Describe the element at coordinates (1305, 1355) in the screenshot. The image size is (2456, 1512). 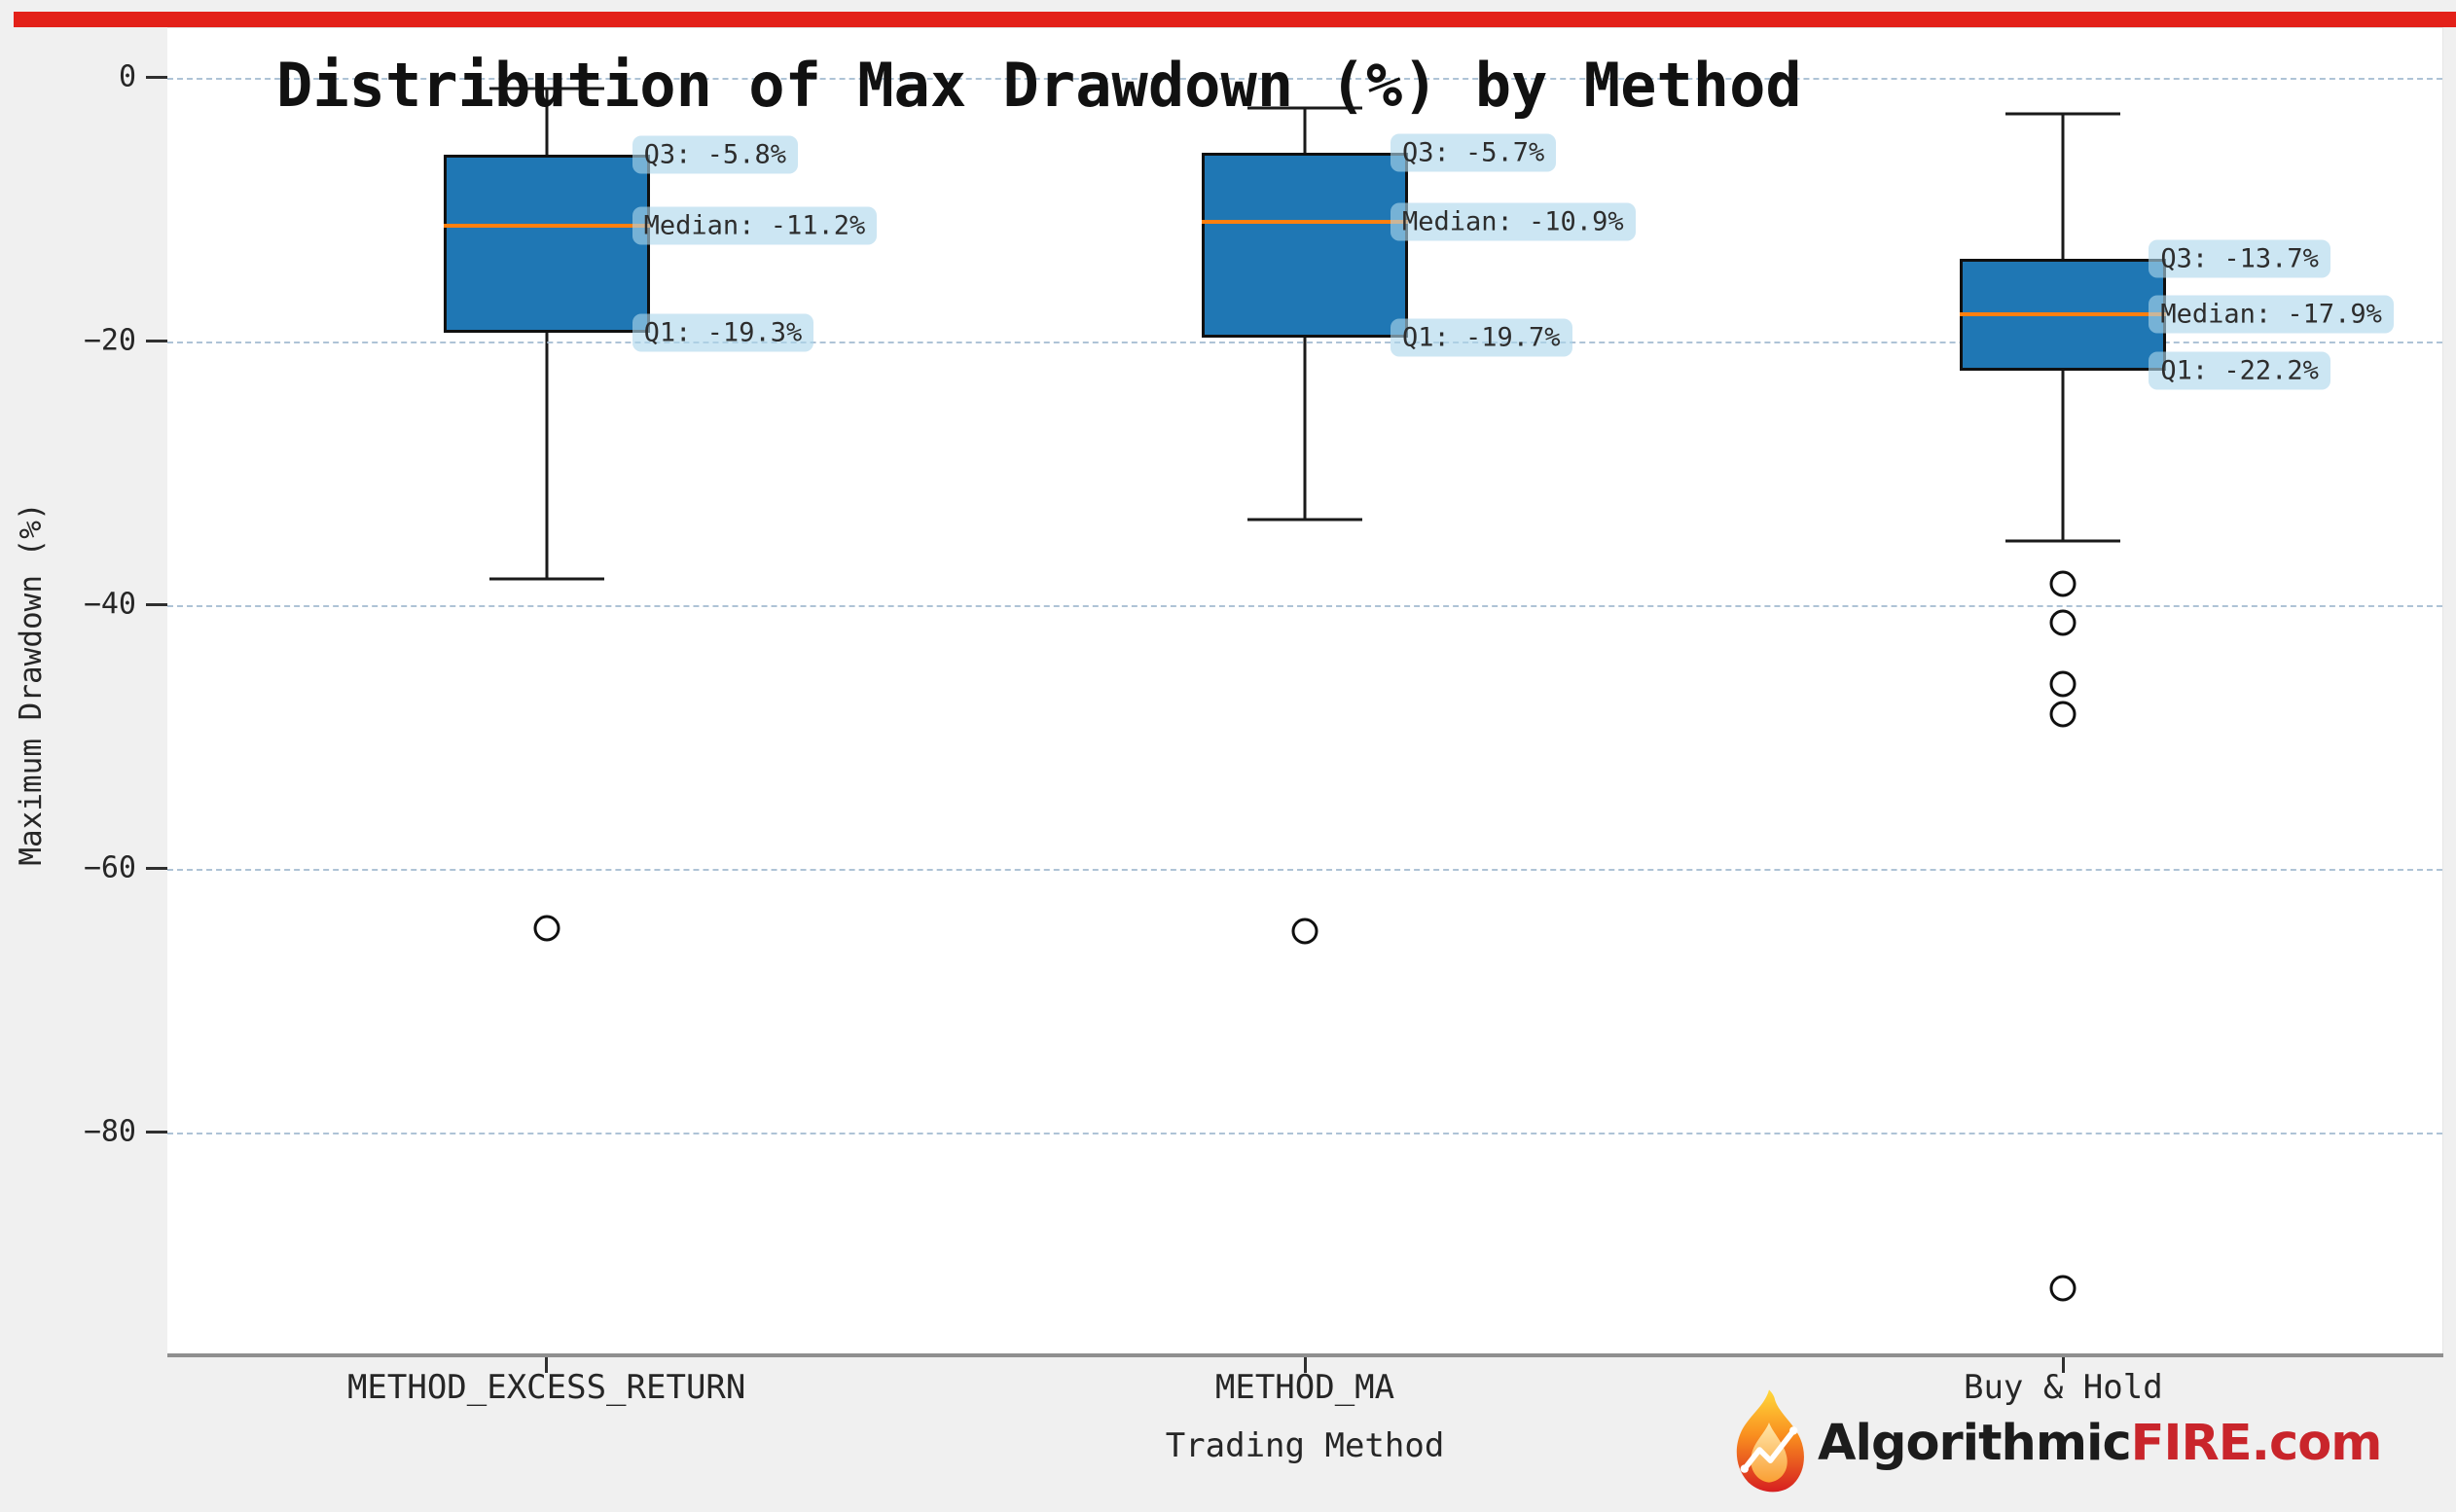
I see `x-axis-line` at that location.